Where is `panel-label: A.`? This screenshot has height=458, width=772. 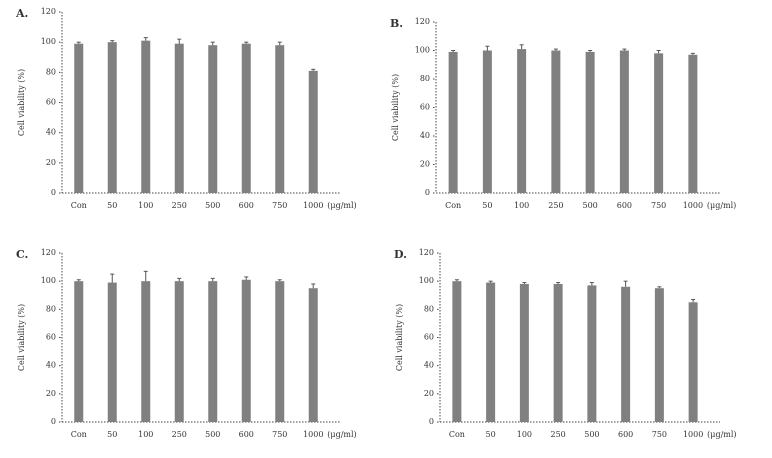
panel-label: A. is located at coordinates (21, 13).